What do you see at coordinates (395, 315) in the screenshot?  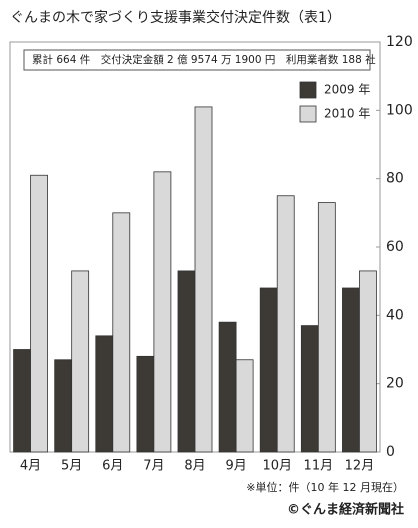 I see `y-tick-label: 40` at bounding box center [395, 315].